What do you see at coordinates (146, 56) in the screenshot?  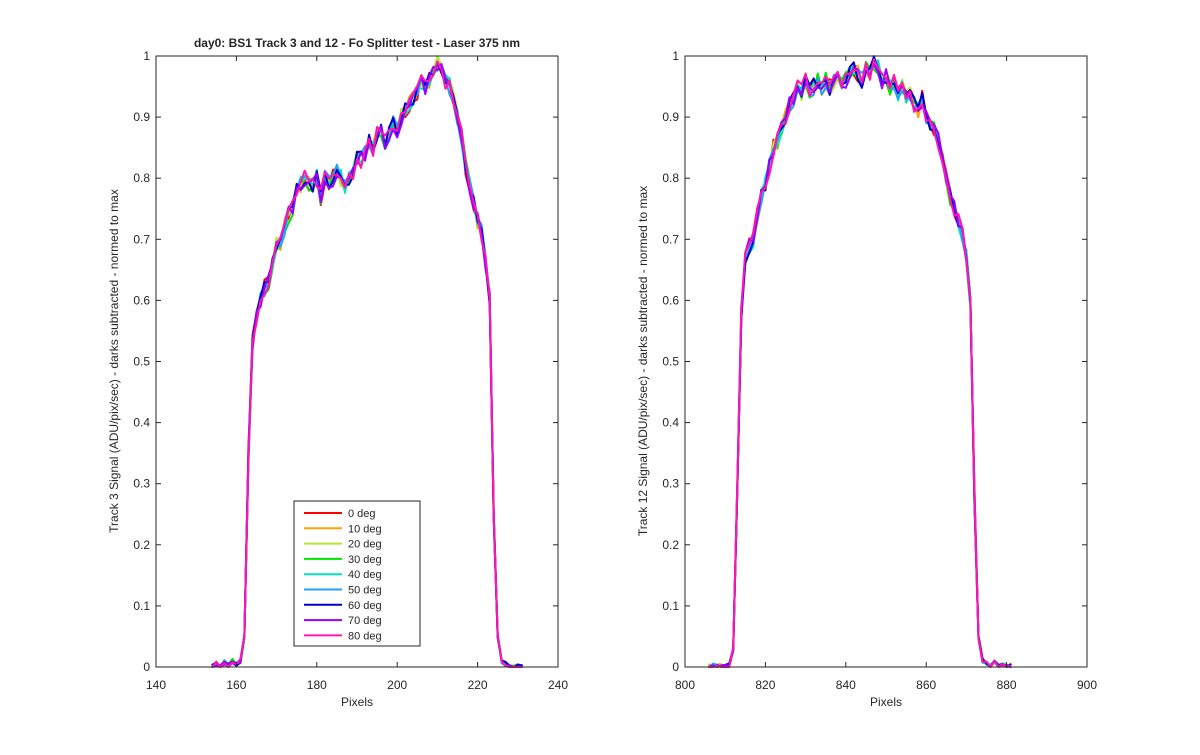 I see `left-y-tick-label: 1` at bounding box center [146, 56].